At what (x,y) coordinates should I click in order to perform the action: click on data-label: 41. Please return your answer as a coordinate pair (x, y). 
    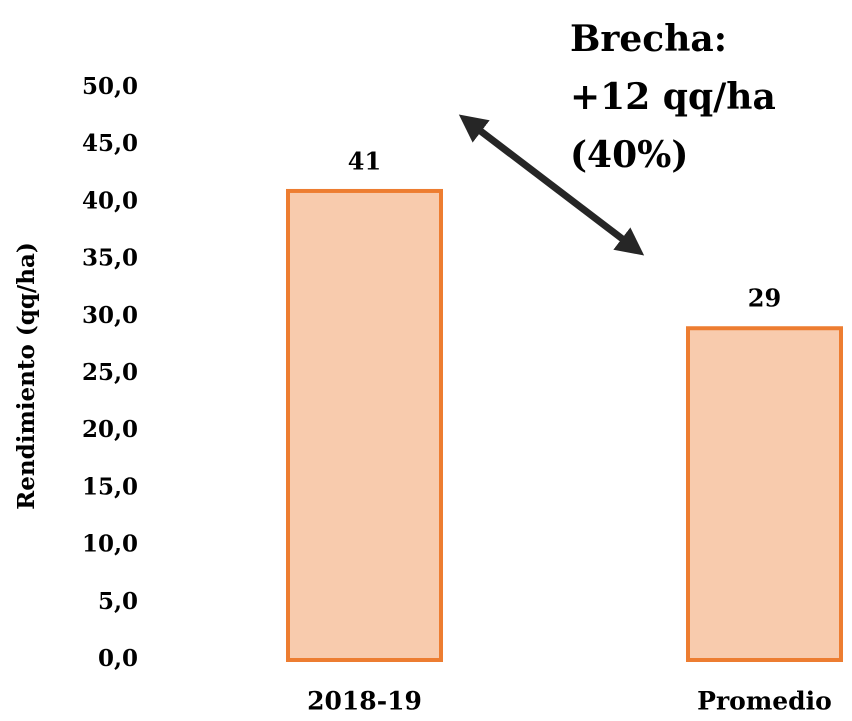
    Looking at the image, I should click on (364, 160).